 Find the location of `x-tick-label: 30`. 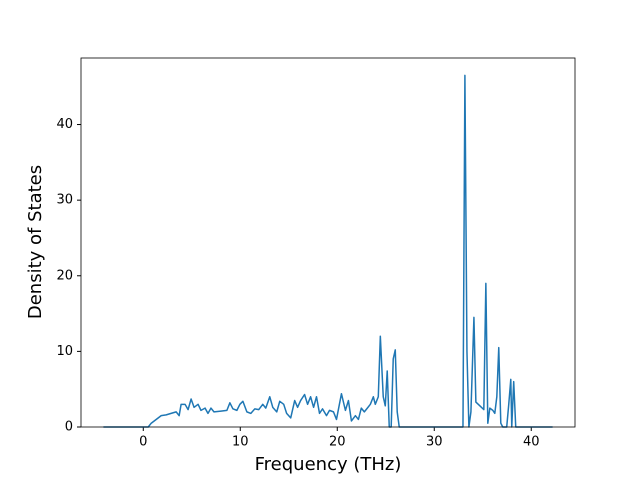

x-tick-label: 30 is located at coordinates (434, 442).